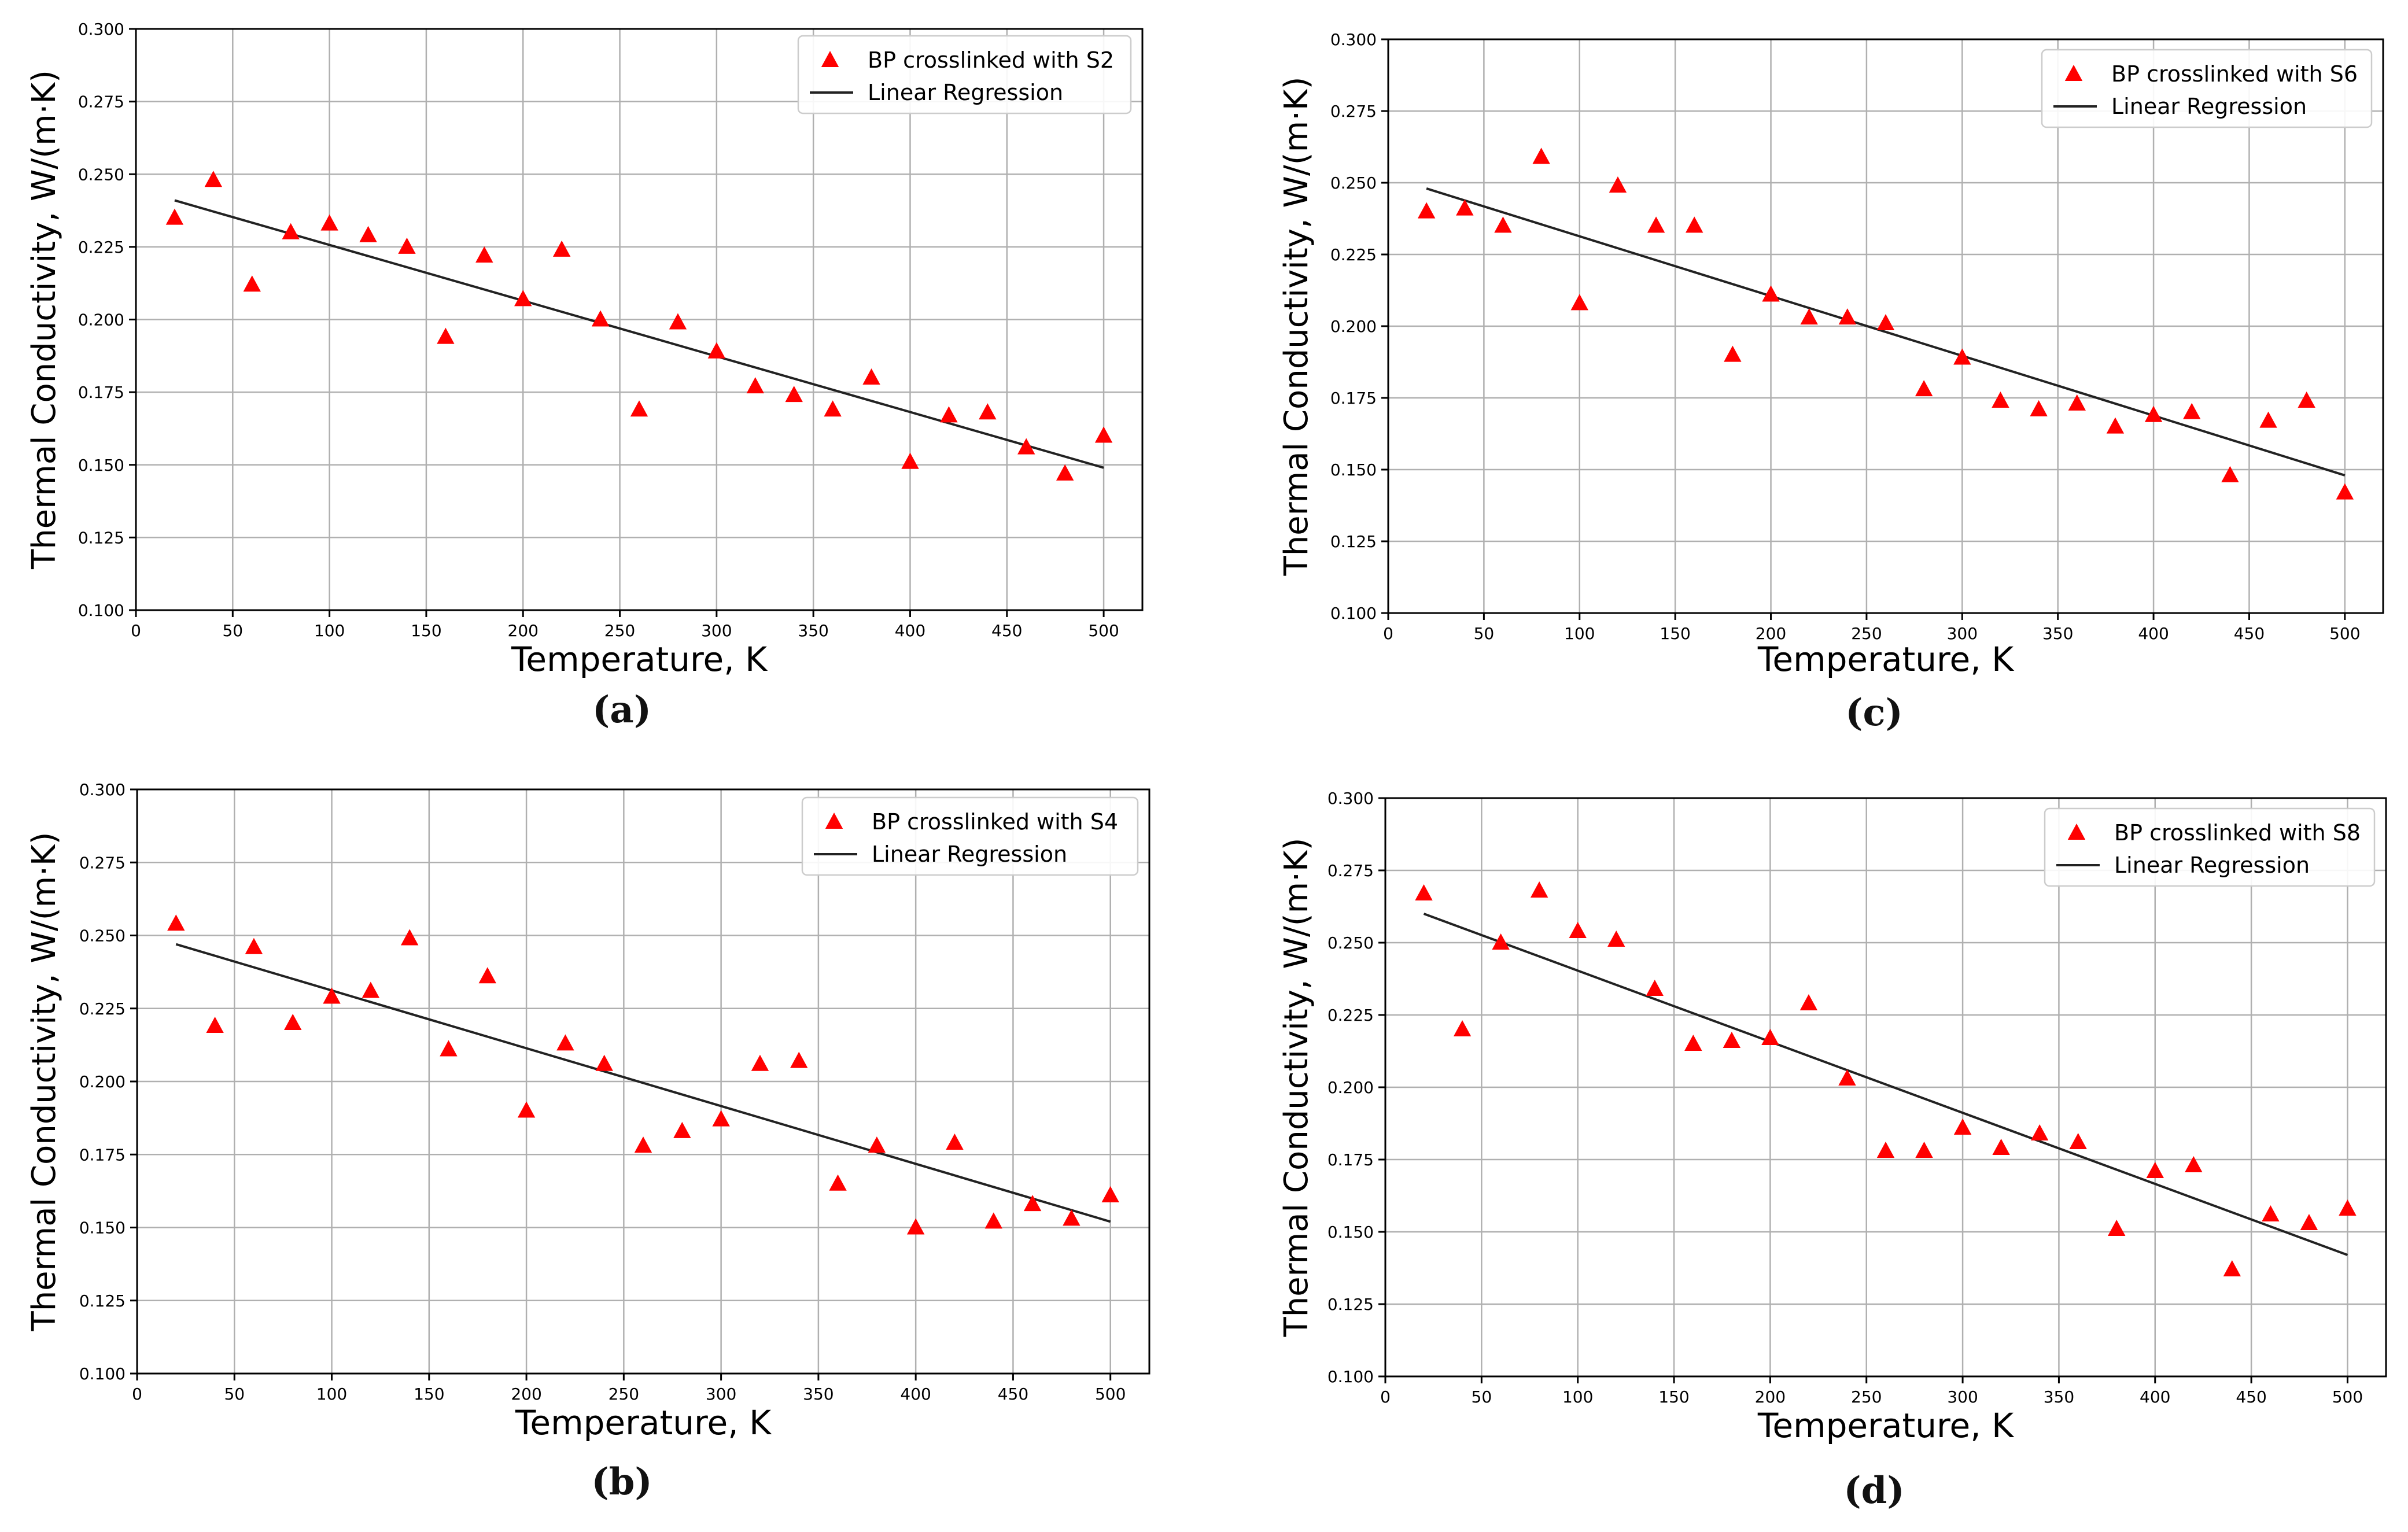 This screenshot has width=2408, height=1532. I want to click on caption-c: (c), so click(1874, 712).